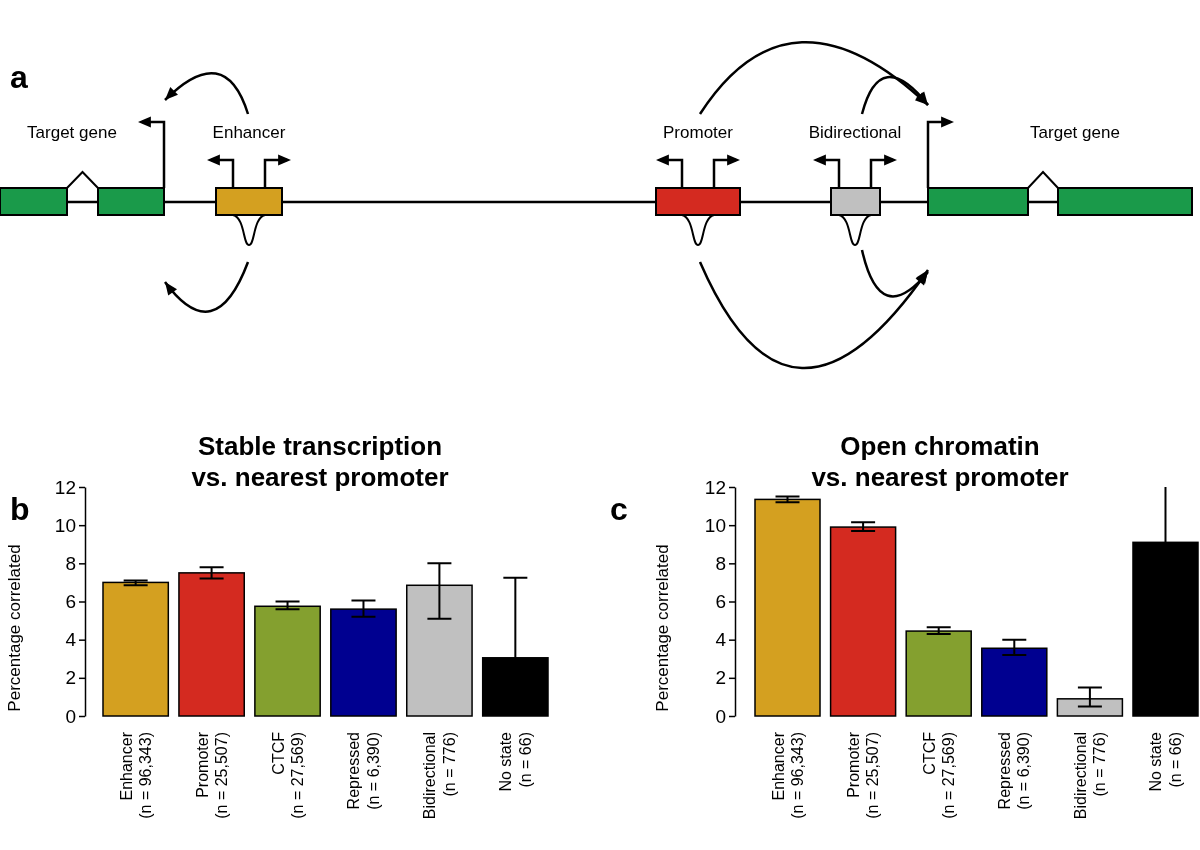  What do you see at coordinates (855, 132) in the screenshot?
I see `text: Bidirectional` at bounding box center [855, 132].